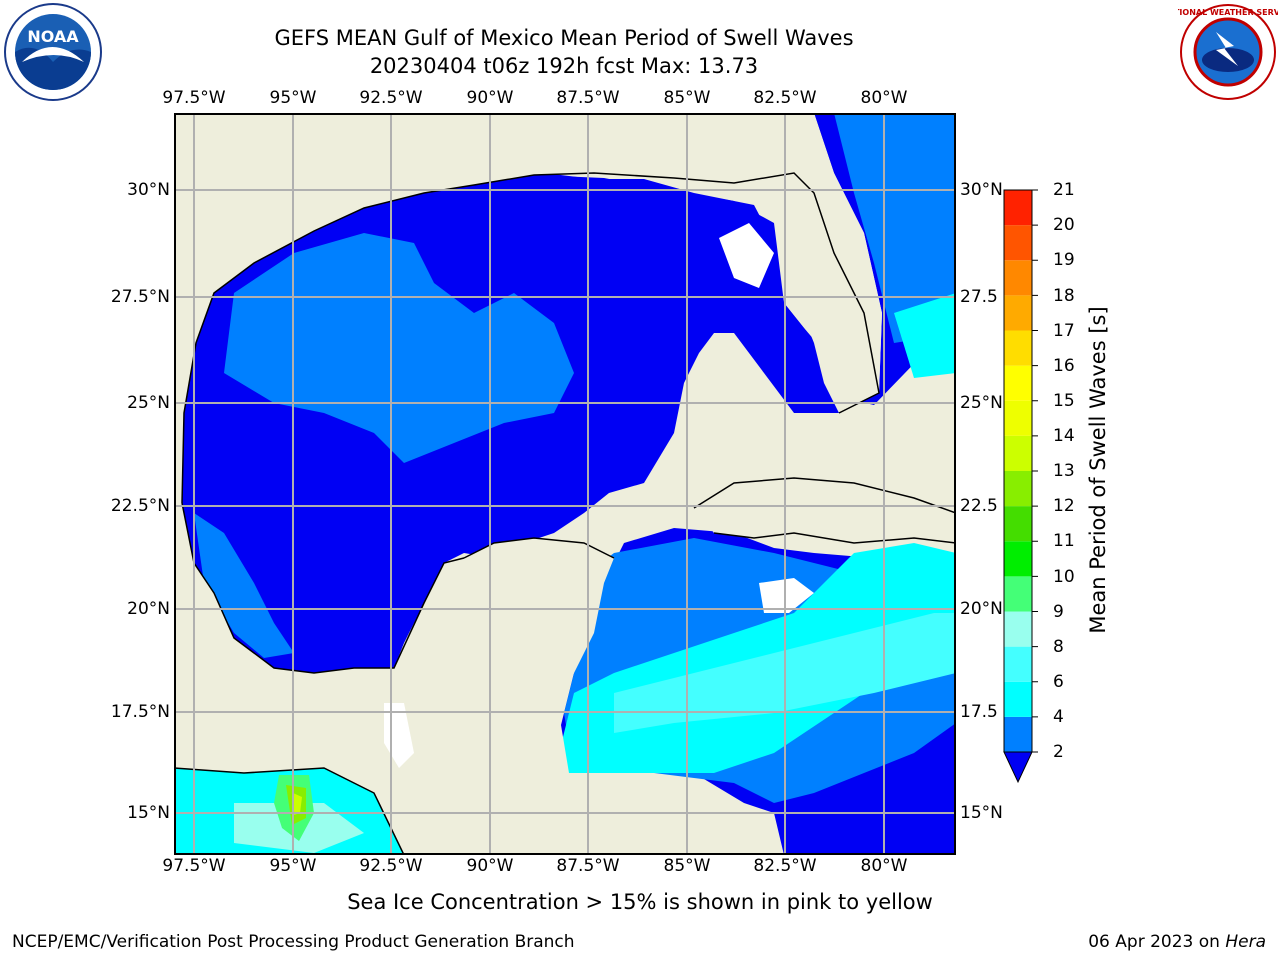  Describe the element at coordinates (148, 813) in the screenshot. I see `lat-tick-left: 15°N` at that location.